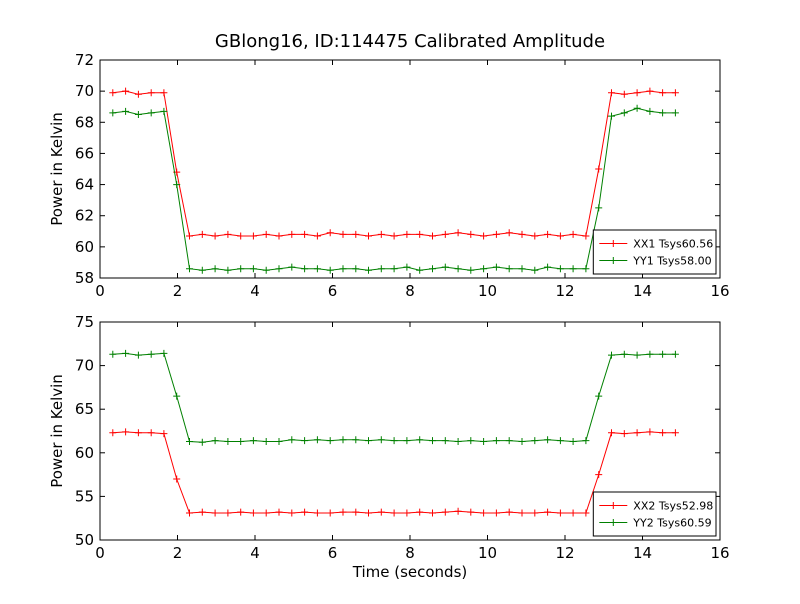 This screenshot has height=604, width=800. Describe the element at coordinates (84, 409) in the screenshot. I see `y-tick-label: 65` at that location.